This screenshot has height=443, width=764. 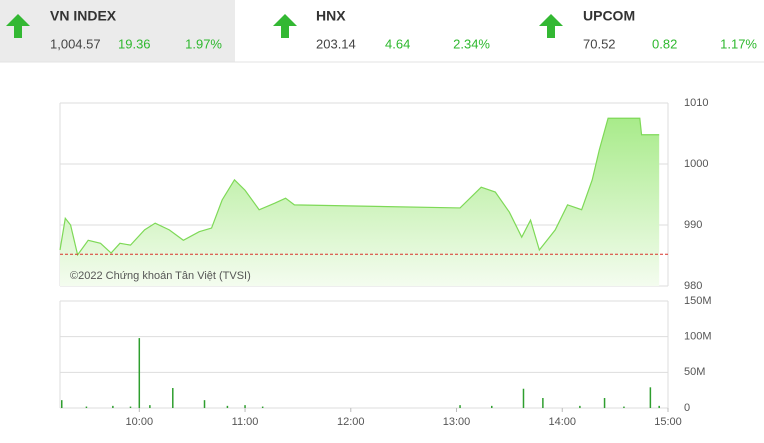 I want to click on x-tick-label: 10:00, so click(x=140, y=422).